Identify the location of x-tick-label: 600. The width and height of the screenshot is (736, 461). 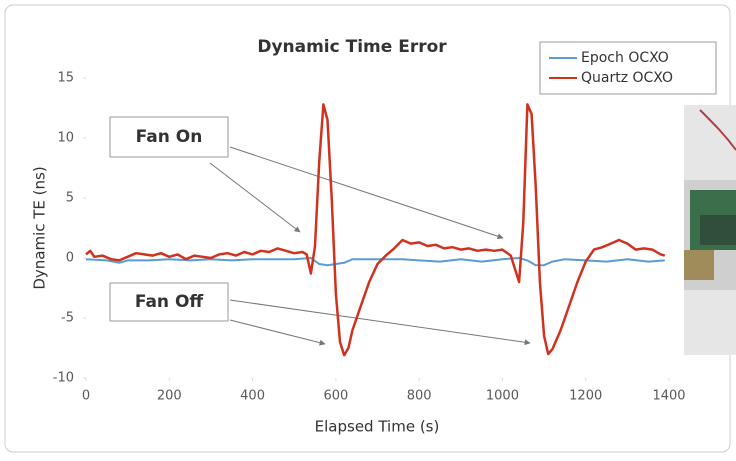
(335, 396).